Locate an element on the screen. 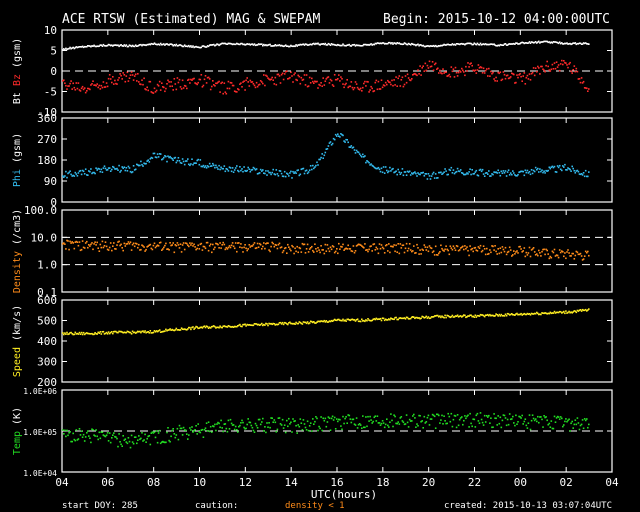 This screenshot has height=512, width=640. caution-label: caution: is located at coordinates (216, 506).